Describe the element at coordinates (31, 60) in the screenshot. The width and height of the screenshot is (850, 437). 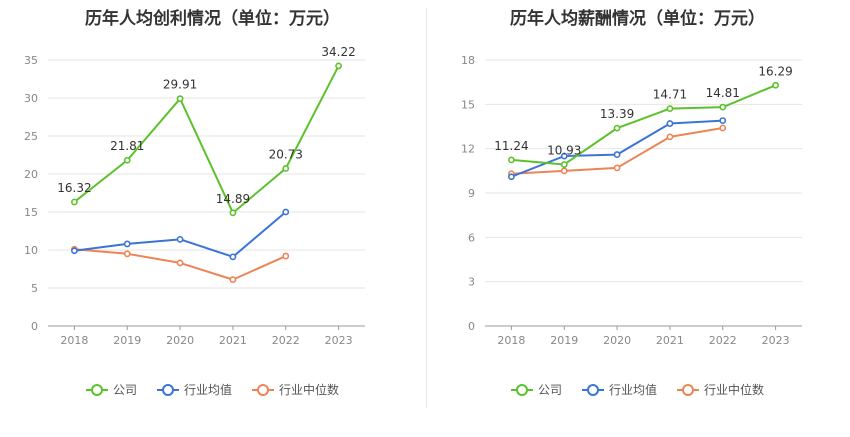
I see `y-tick-label: 35` at that location.